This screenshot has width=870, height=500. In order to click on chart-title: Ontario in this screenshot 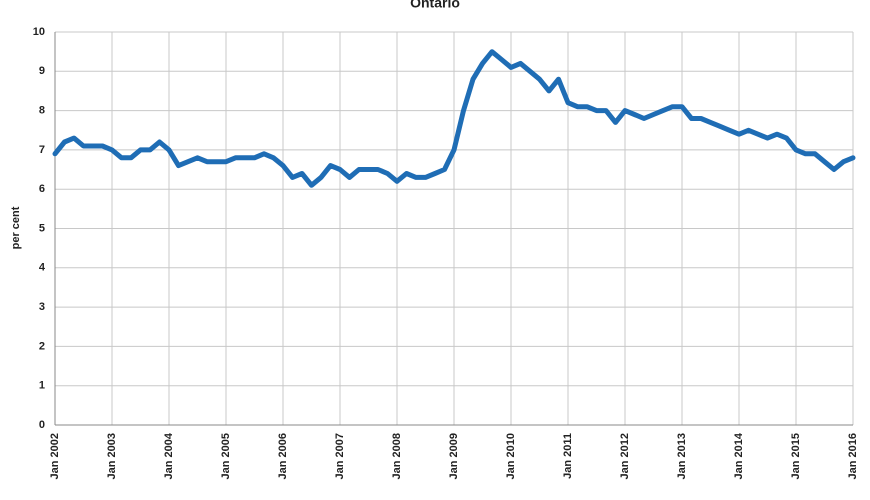, I will do `click(435, 5)`.